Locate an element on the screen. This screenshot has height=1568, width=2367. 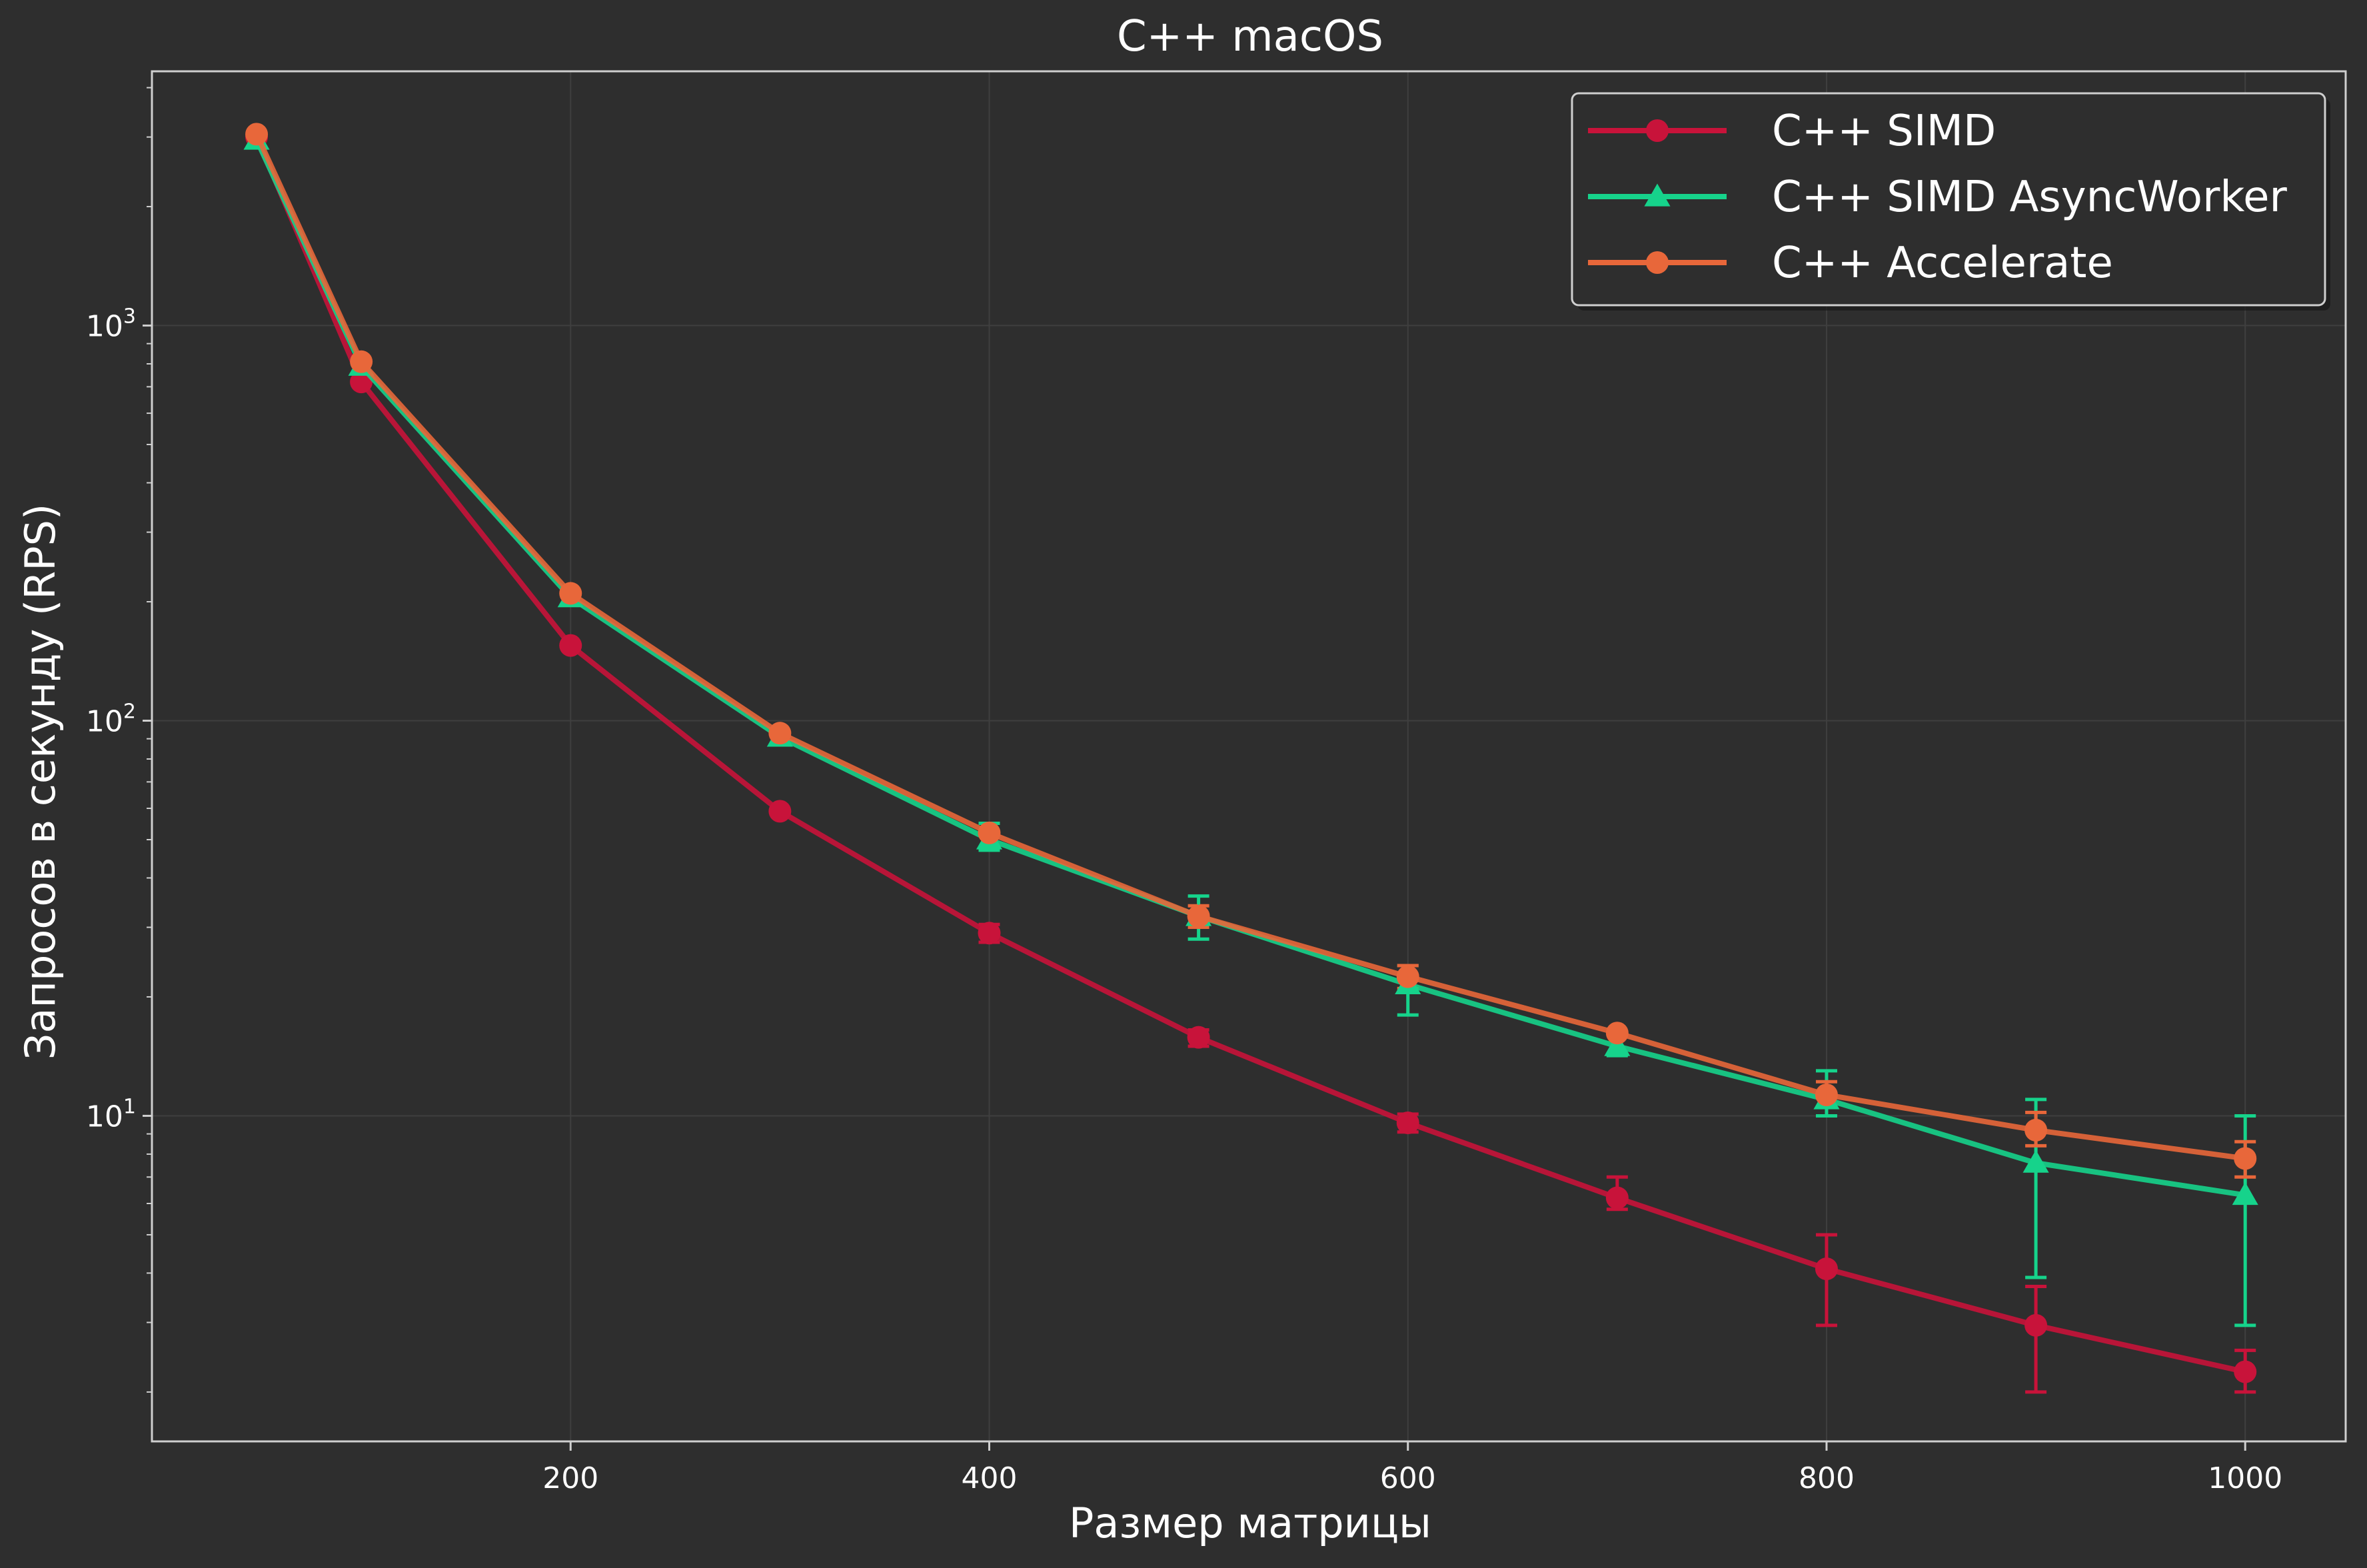
y-tick-label: 10² is located at coordinates (111, 719).